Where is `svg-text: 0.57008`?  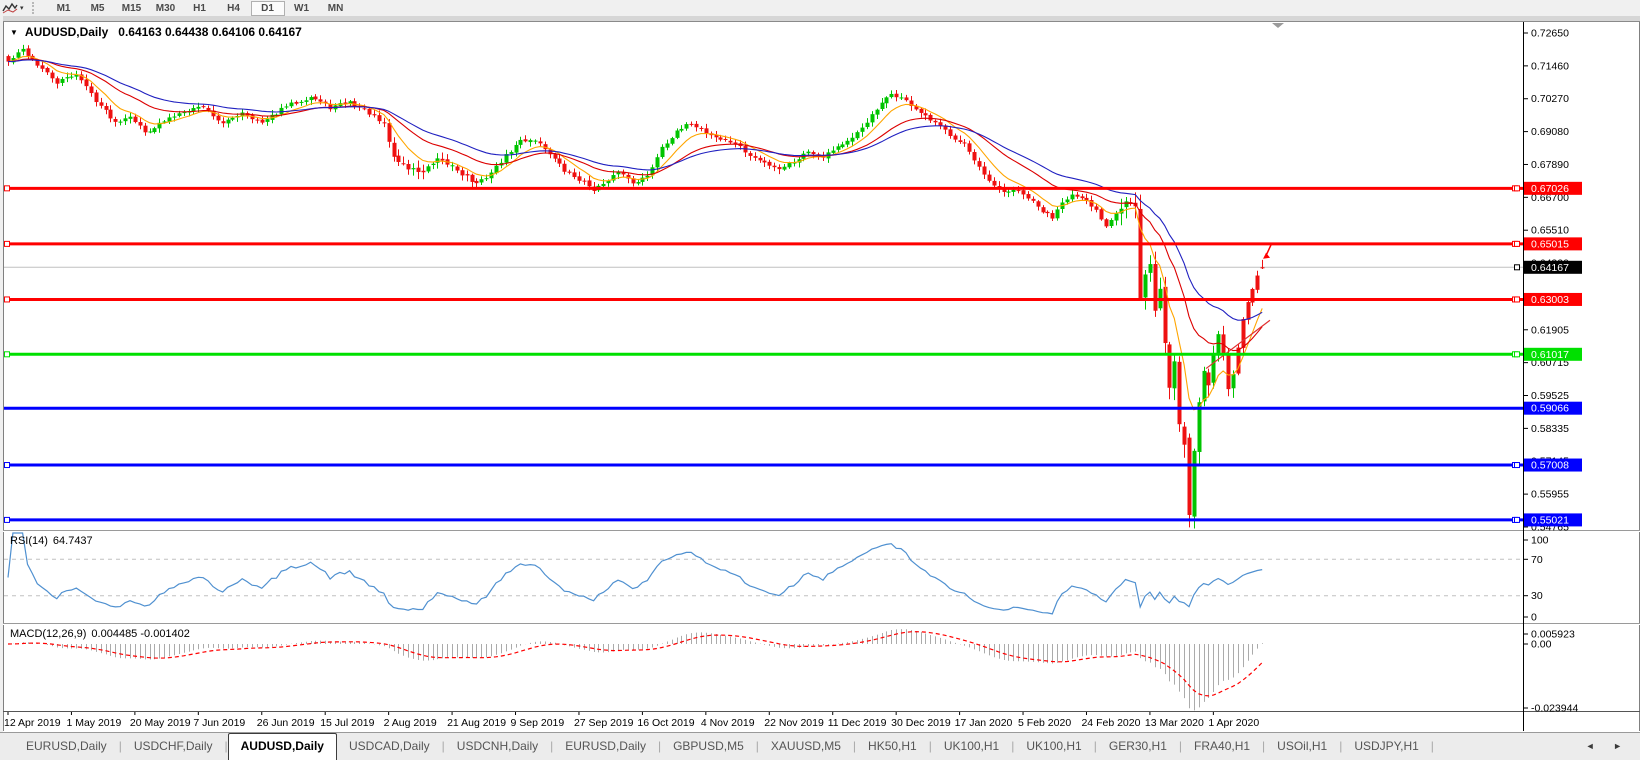
svg-text: 0.57008 is located at coordinates (1550, 466).